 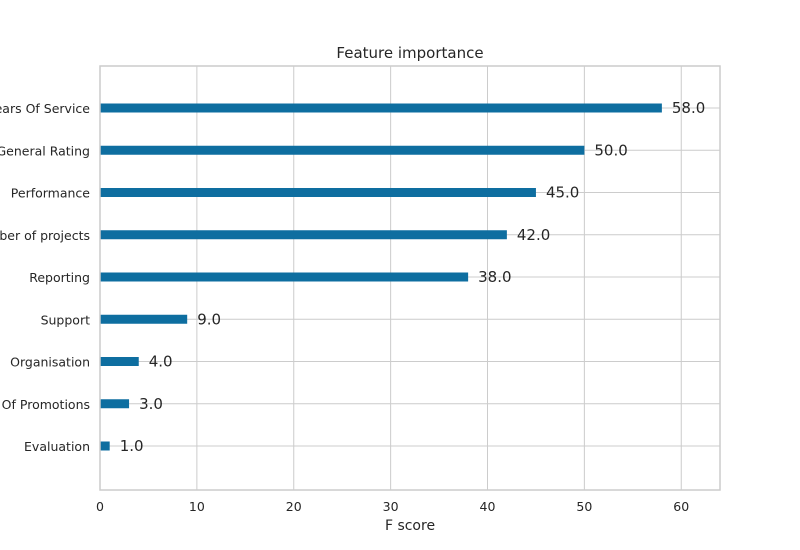 I want to click on x-tick-label: 20, so click(x=294, y=506).